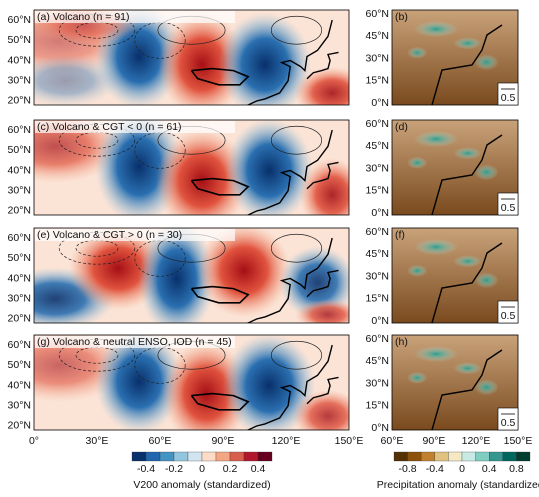 The width and height of the screenshot is (539, 497). Describe the element at coordinates (83, 17) in the screenshot. I see `panel-label: (a) Volcano (n = 91)` at that location.